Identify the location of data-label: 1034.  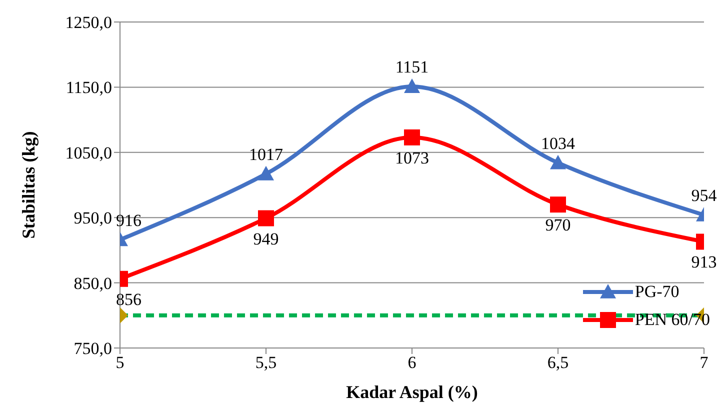
(558, 143).